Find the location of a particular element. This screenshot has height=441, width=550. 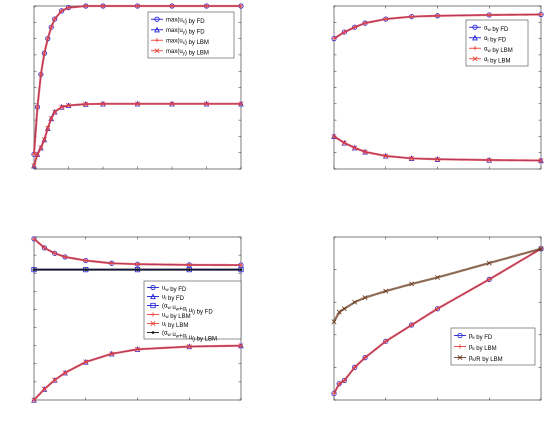

legend-label: αl by LBM is located at coordinates (497, 61).